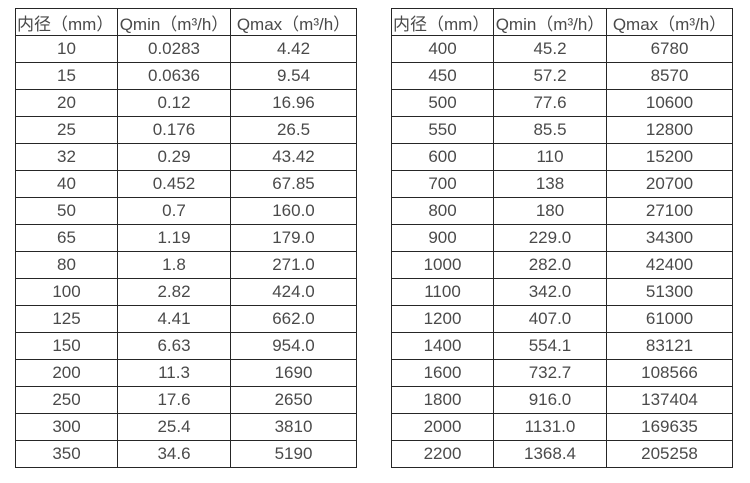 The image size is (750, 483). What do you see at coordinates (669, 184) in the screenshot?
I see `qmax-cell: 20700` at bounding box center [669, 184].